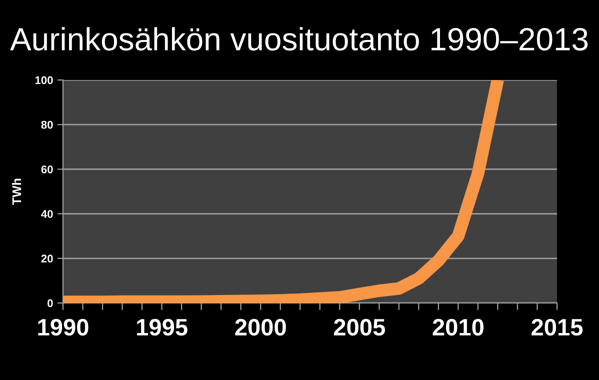 The height and width of the screenshot is (380, 599). I want to click on y-tick-label: 0, so click(50, 303).